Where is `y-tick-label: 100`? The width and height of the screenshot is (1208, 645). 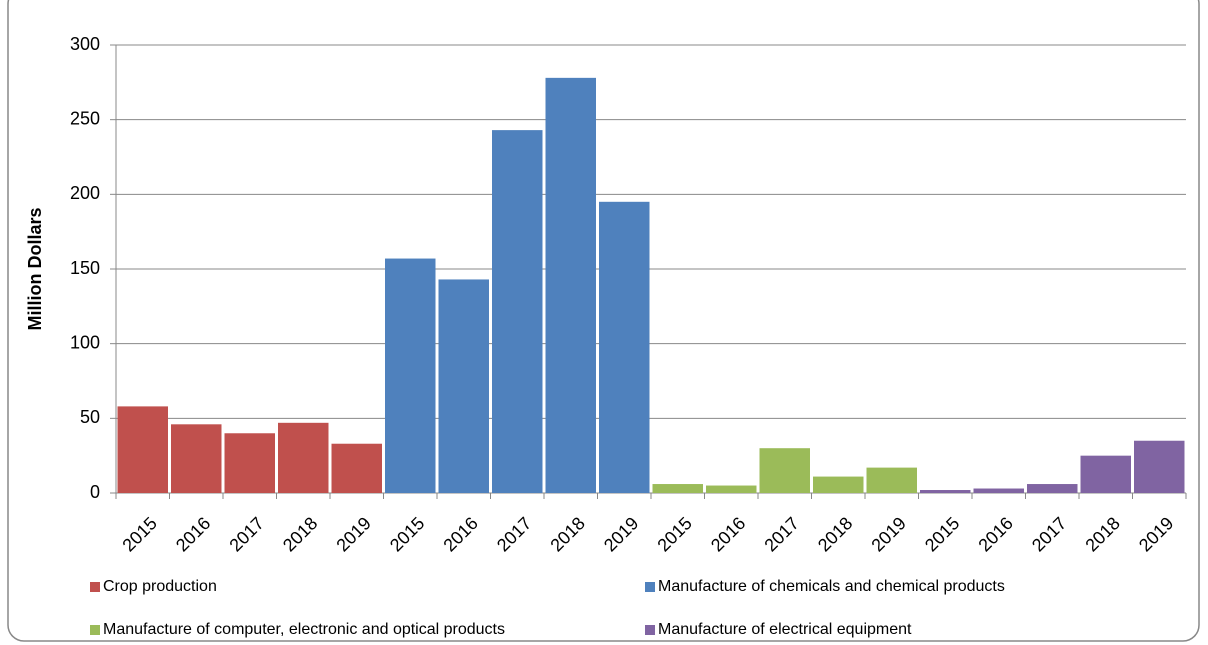
y-tick-label: 100 is located at coordinates (85, 342).